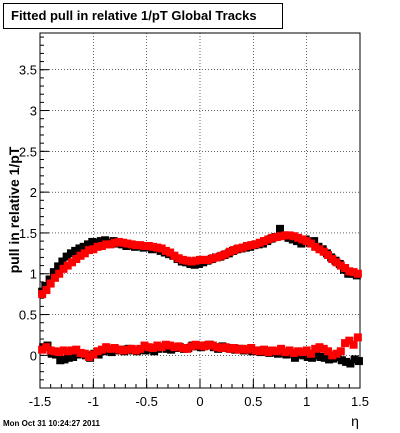 The width and height of the screenshot is (400, 433). I want to click on y-tick-label: 1.5, so click(28, 233).